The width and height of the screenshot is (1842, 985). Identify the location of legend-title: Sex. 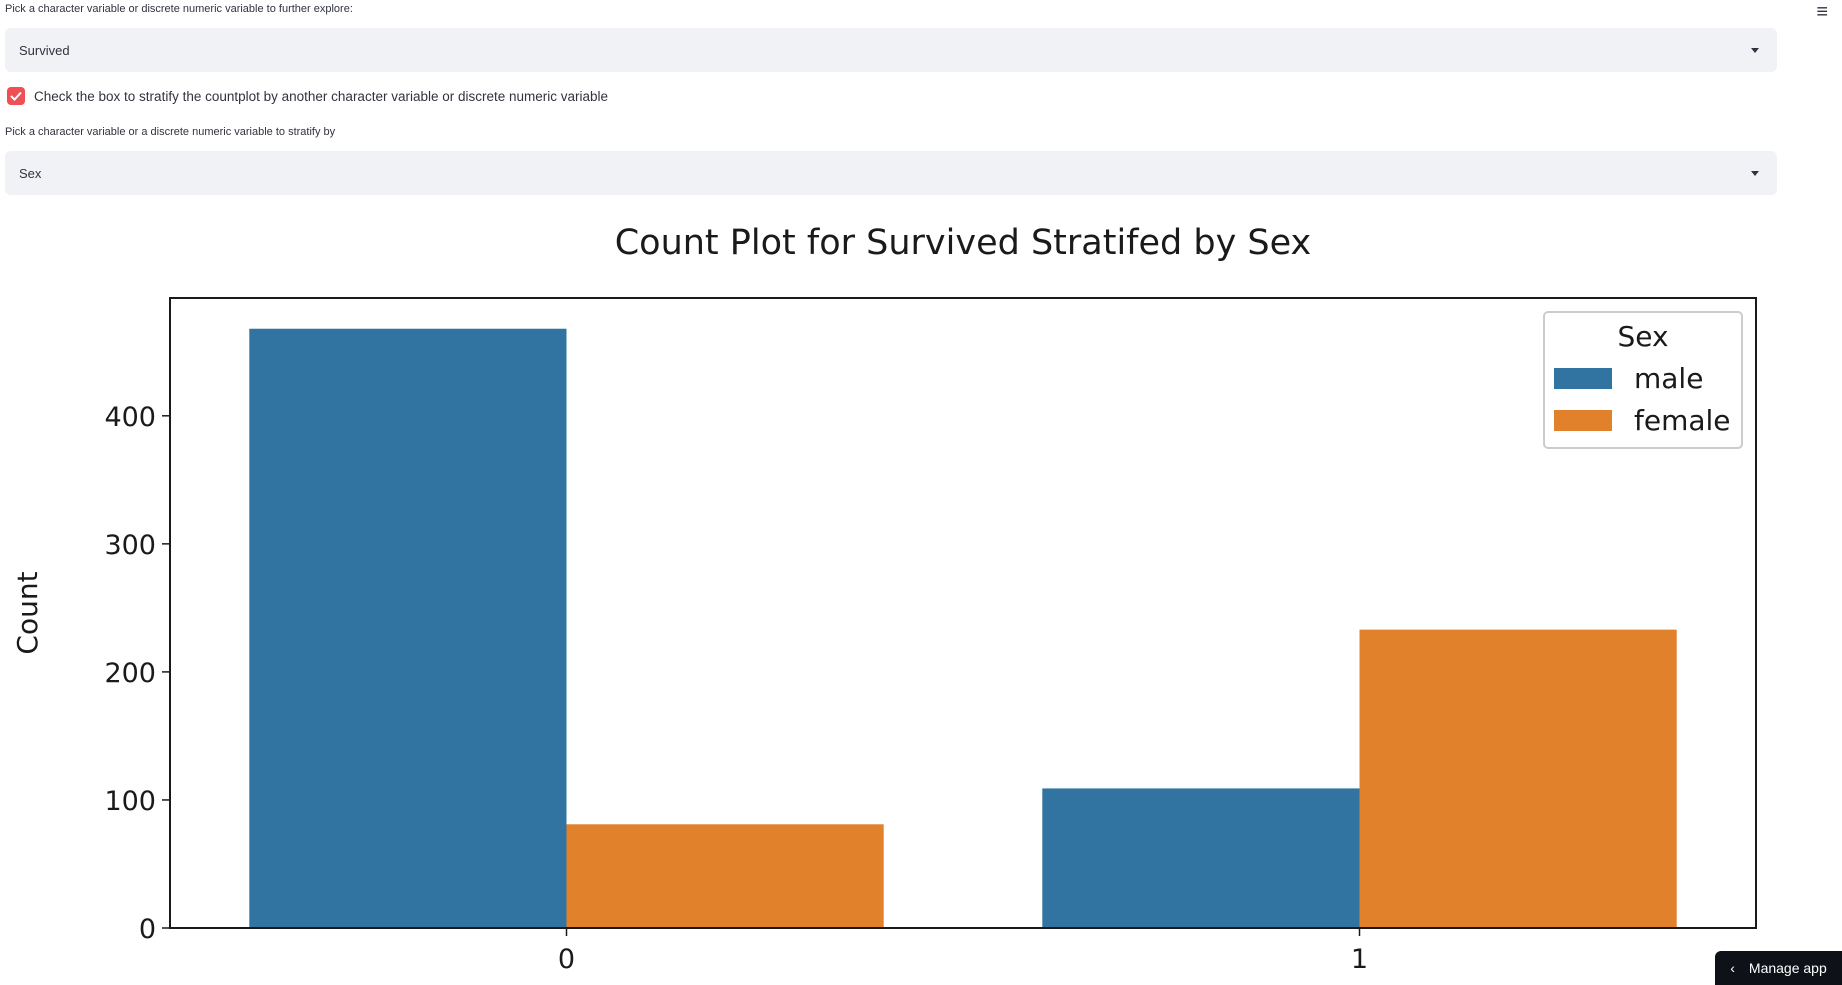
(1642, 336).